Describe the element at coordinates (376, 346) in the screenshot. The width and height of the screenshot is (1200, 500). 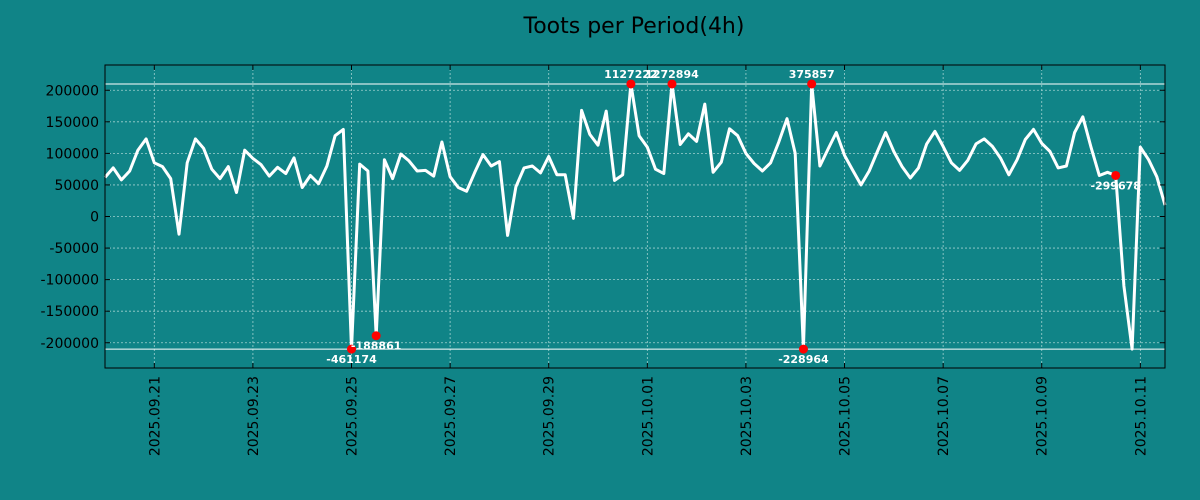
I see `outlier-label: -188861` at that location.